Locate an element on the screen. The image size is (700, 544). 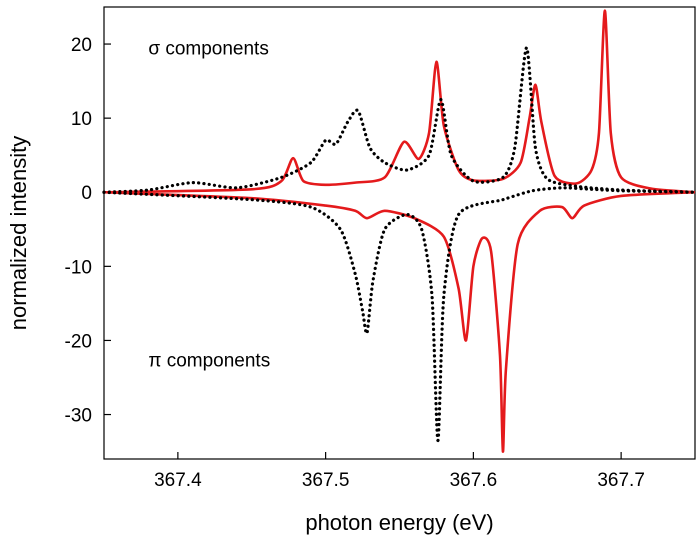
x-tick-label: 367.6 is located at coordinates (474, 480).